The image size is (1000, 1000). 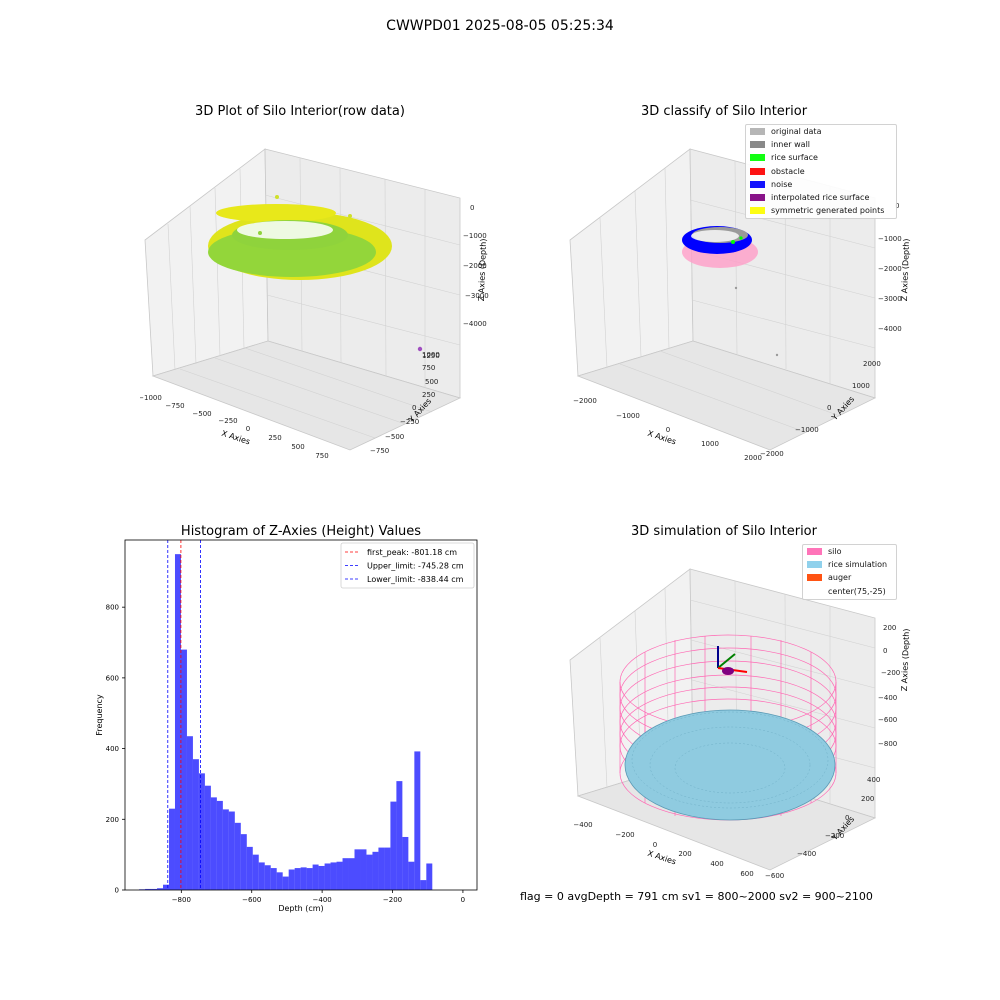 I want to click on x-tick-label: 750, so click(x=321, y=456).